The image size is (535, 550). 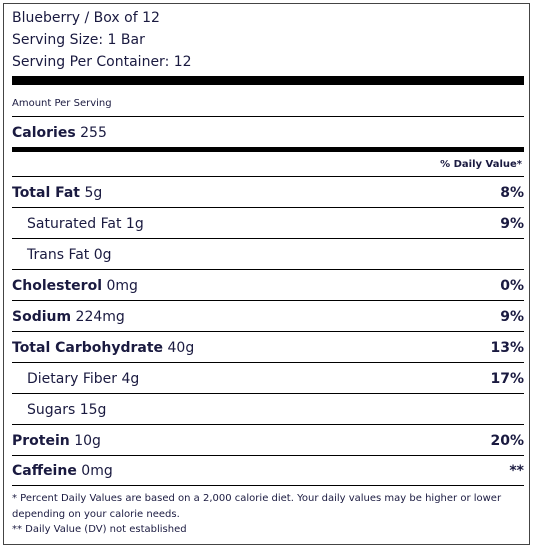 What do you see at coordinates (268, 379) in the screenshot?
I see `nutrient-row-dietary-fiber: Dietary Fiber 4g 17%` at bounding box center [268, 379].